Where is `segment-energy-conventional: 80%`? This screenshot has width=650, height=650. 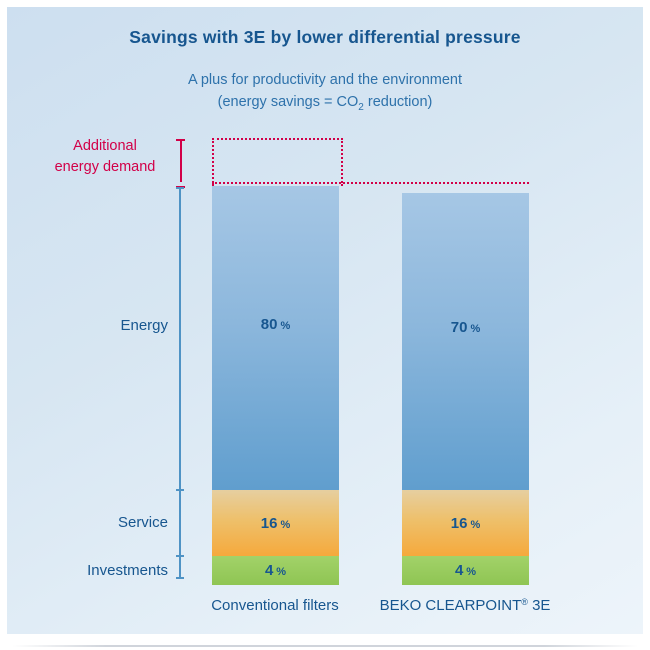
segment-energy-conventional: 80% is located at coordinates (275, 338).